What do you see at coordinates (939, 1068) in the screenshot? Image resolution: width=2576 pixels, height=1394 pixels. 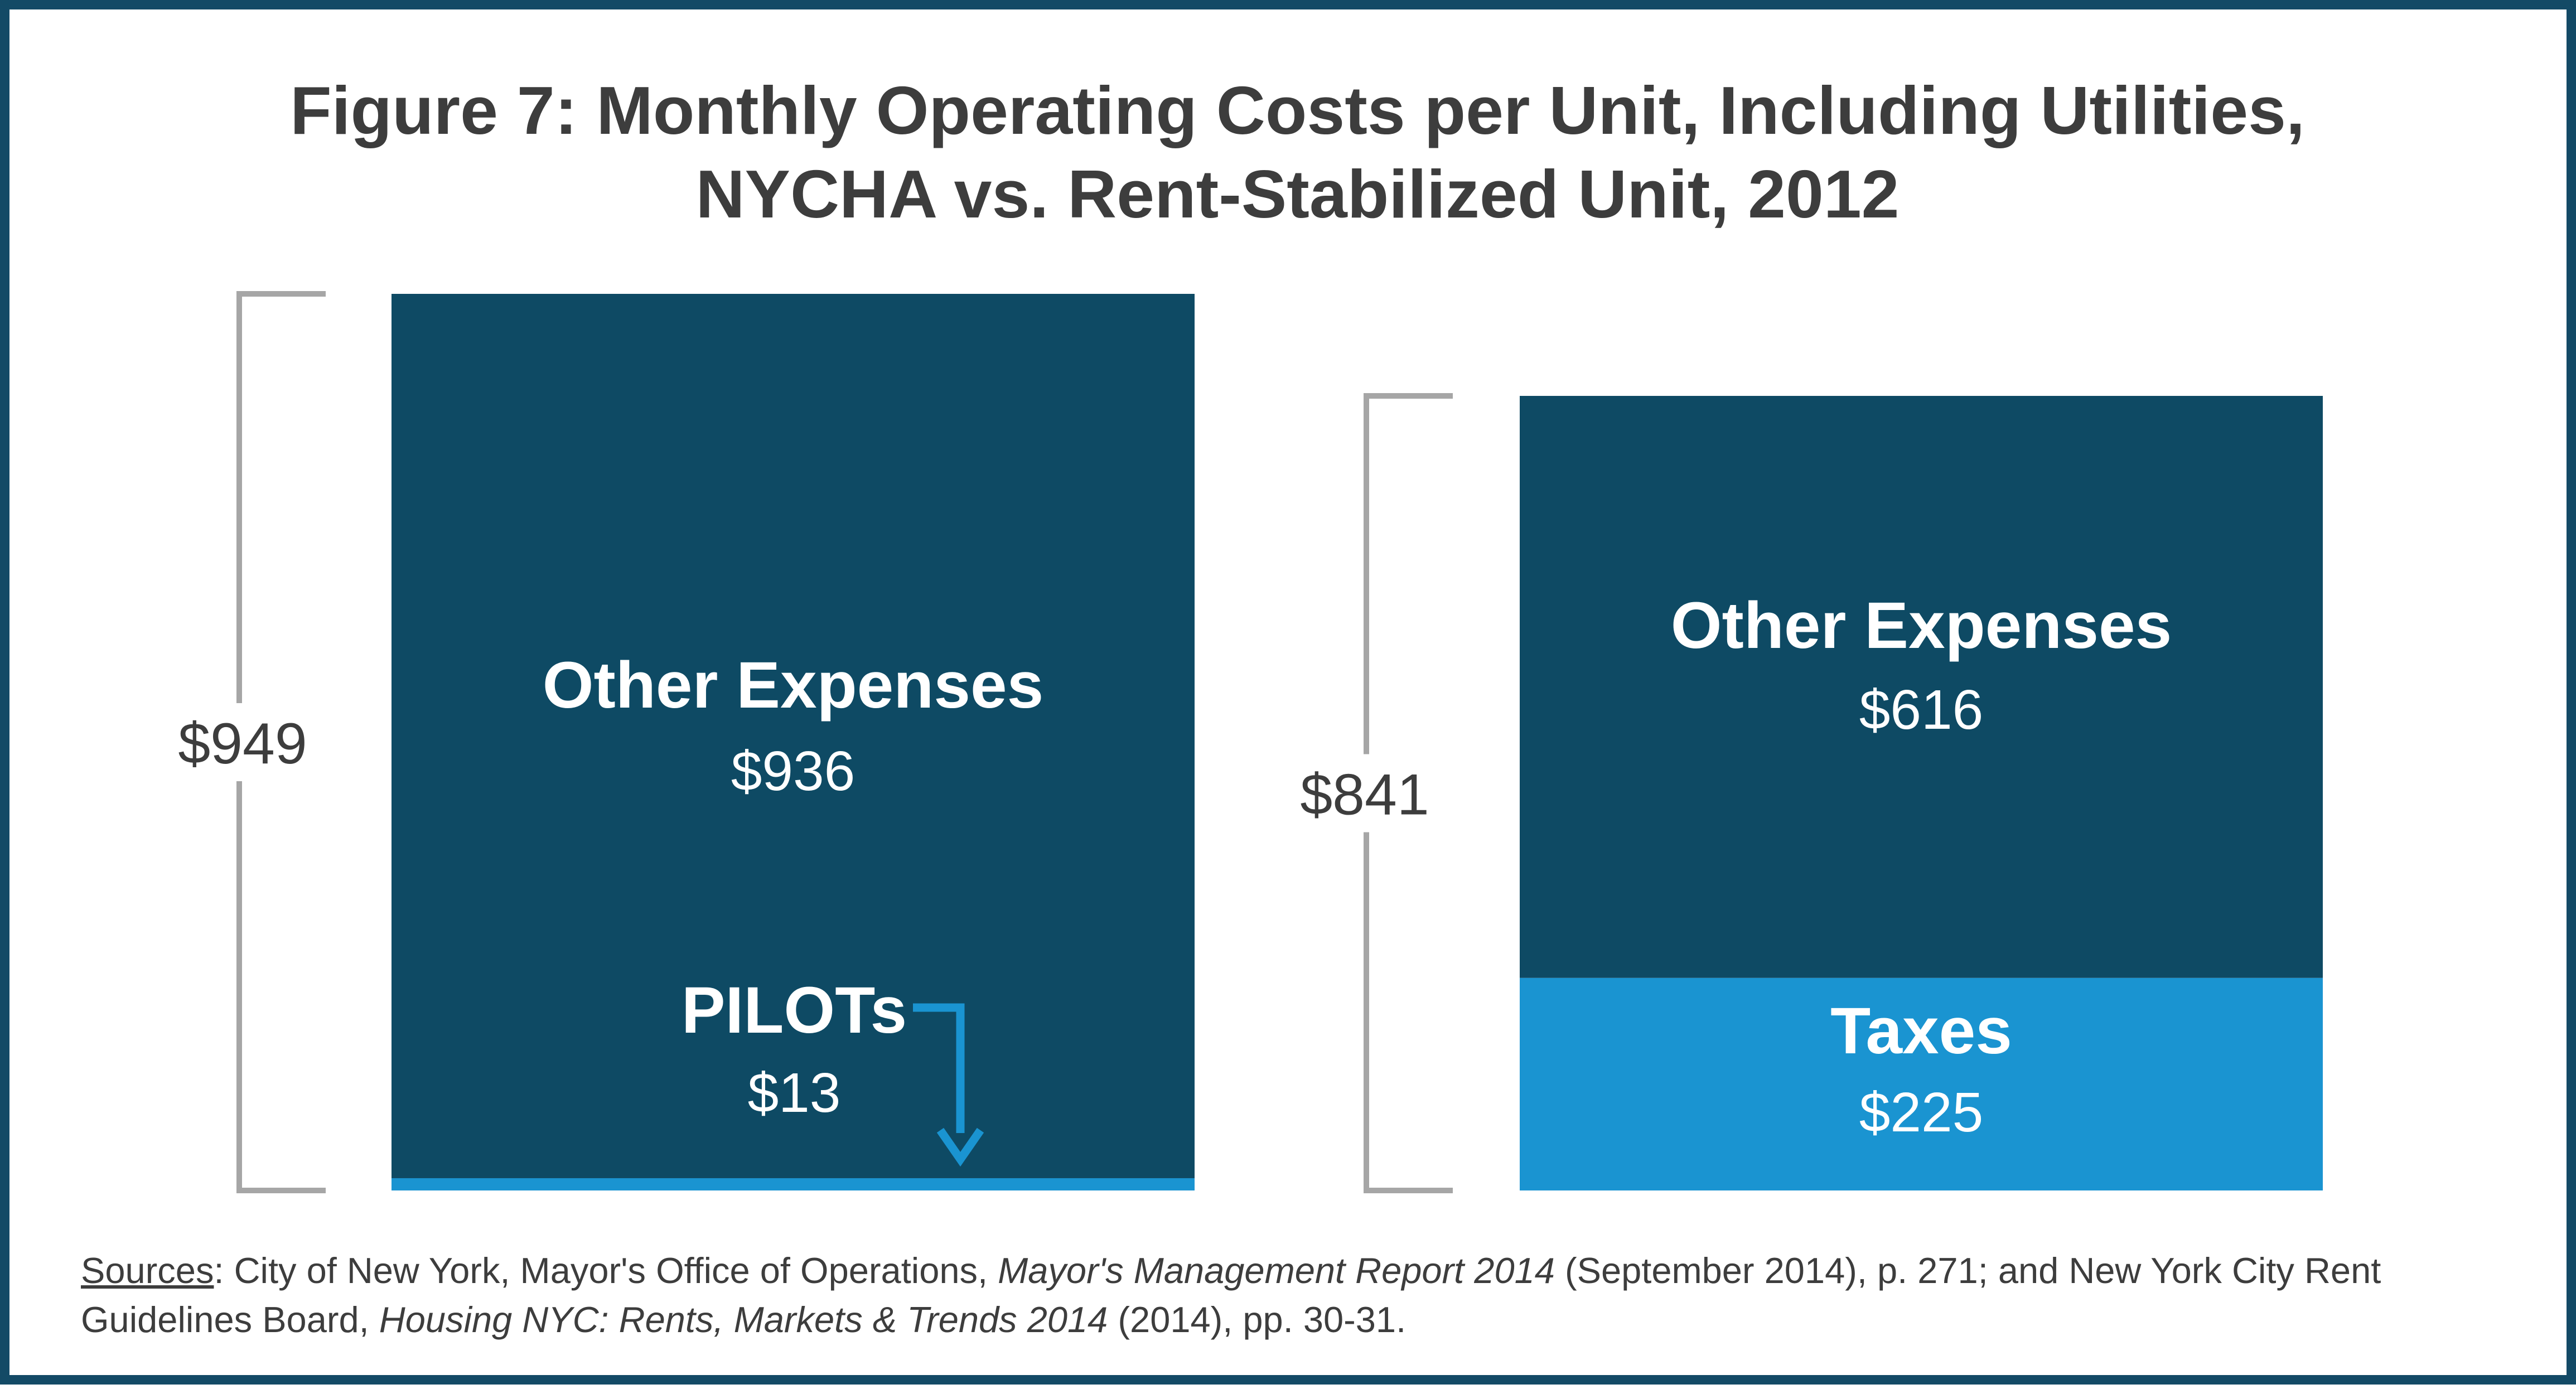 I see `pilots-arrow-line` at bounding box center [939, 1068].